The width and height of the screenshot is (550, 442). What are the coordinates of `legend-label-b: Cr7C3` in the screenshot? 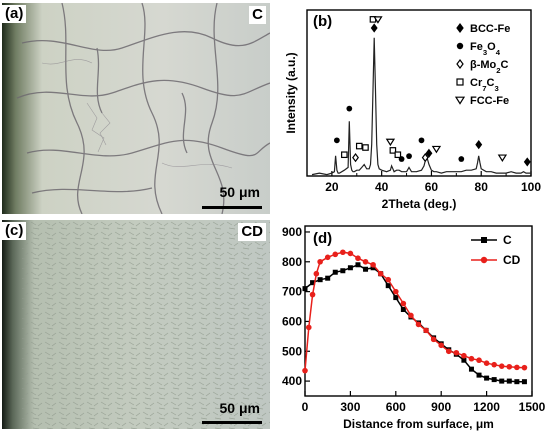 It's located at (484, 85).